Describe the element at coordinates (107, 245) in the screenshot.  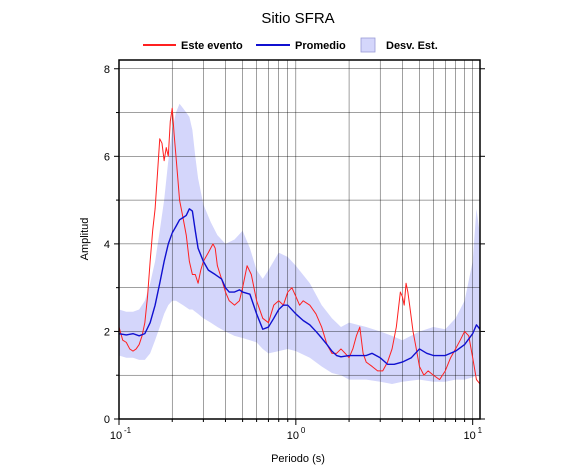
I see `y-tick-label: 4` at that location.